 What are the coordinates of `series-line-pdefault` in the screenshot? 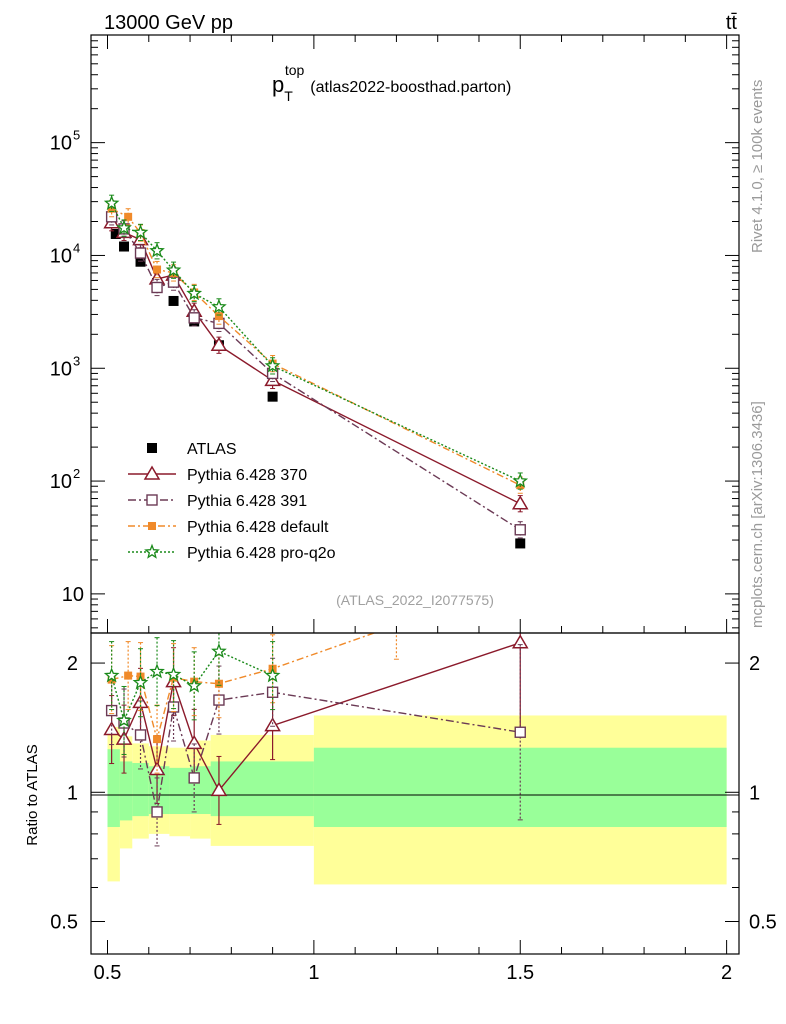 It's located at (316, 346).